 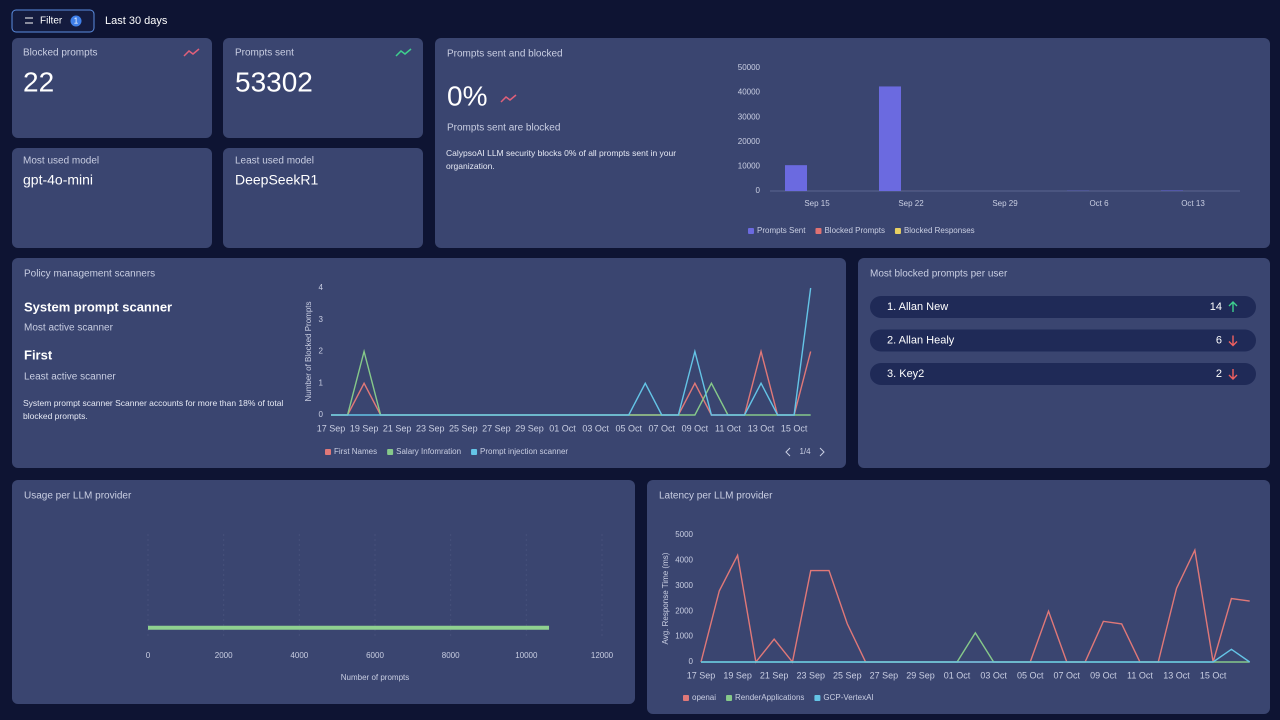 I want to click on legend-label: RenderApplications, so click(x=769, y=697).